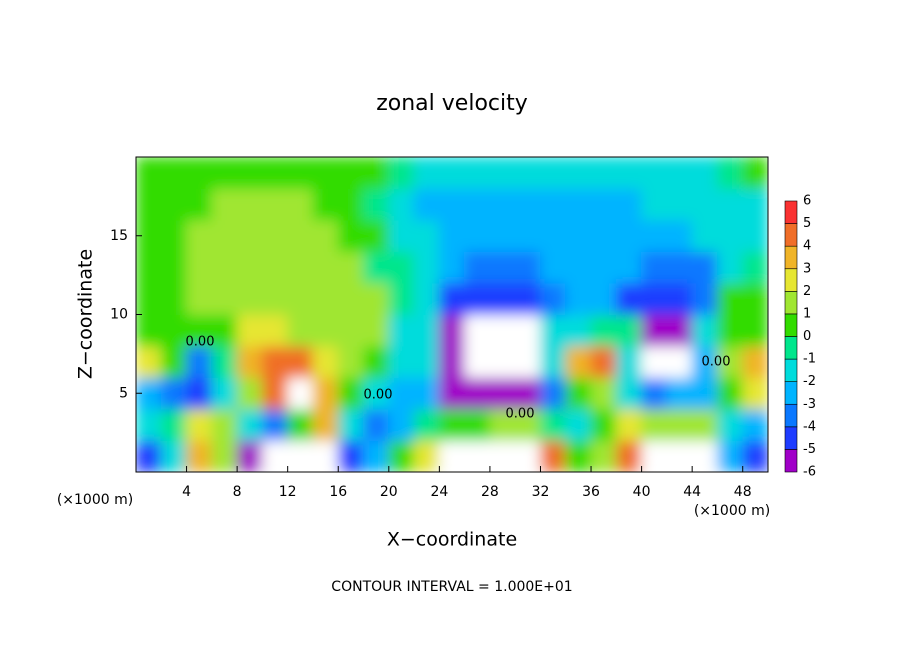  Describe the element at coordinates (809, 472) in the screenshot. I see `colorbar-label: -6` at that location.